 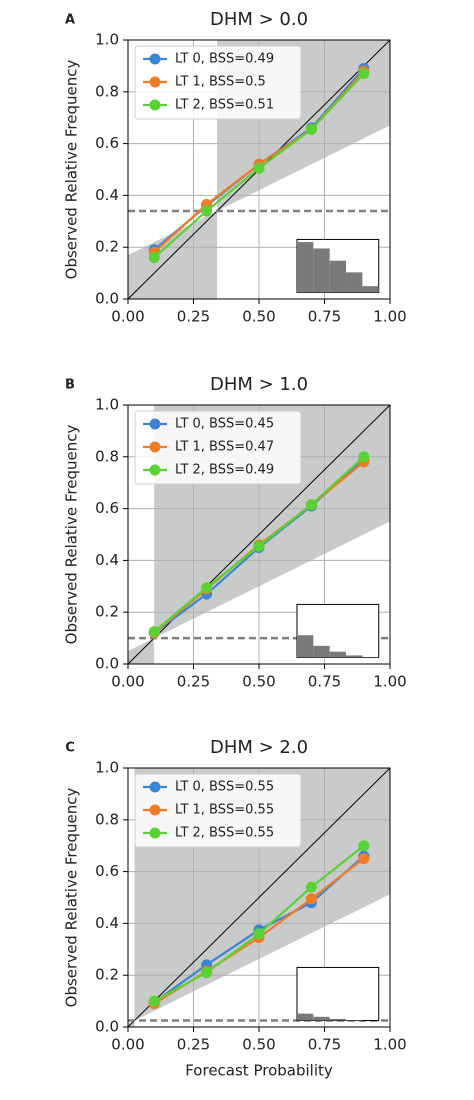 What do you see at coordinates (338, 994) in the screenshot?
I see `inset-frame` at bounding box center [338, 994].